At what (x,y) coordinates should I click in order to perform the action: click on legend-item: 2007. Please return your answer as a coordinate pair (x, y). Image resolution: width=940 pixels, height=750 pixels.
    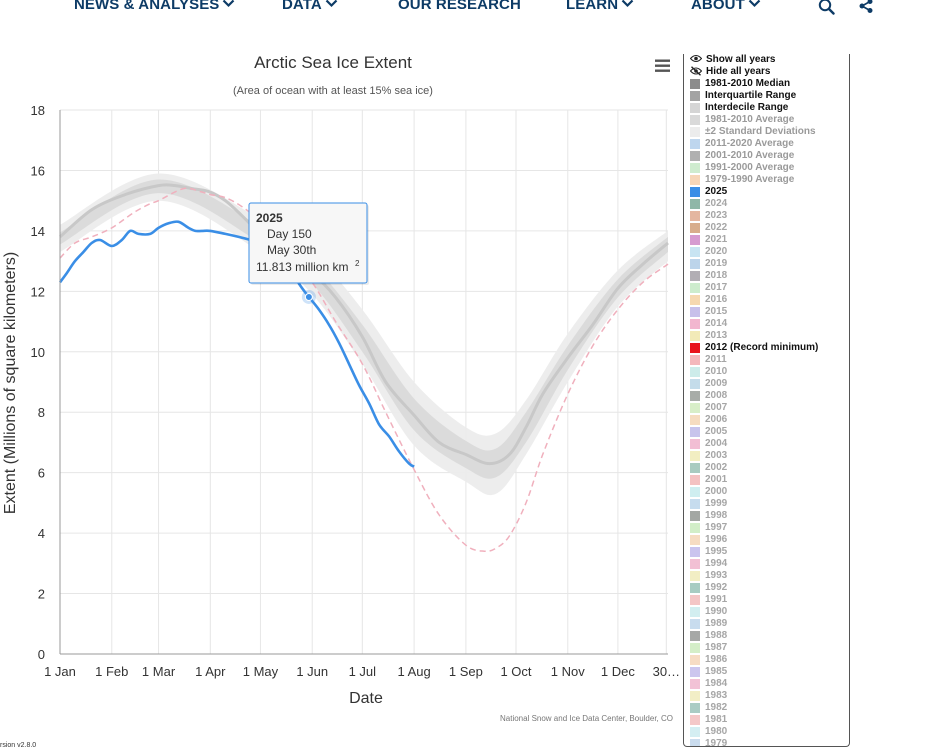
    Looking at the image, I should click on (769, 408).